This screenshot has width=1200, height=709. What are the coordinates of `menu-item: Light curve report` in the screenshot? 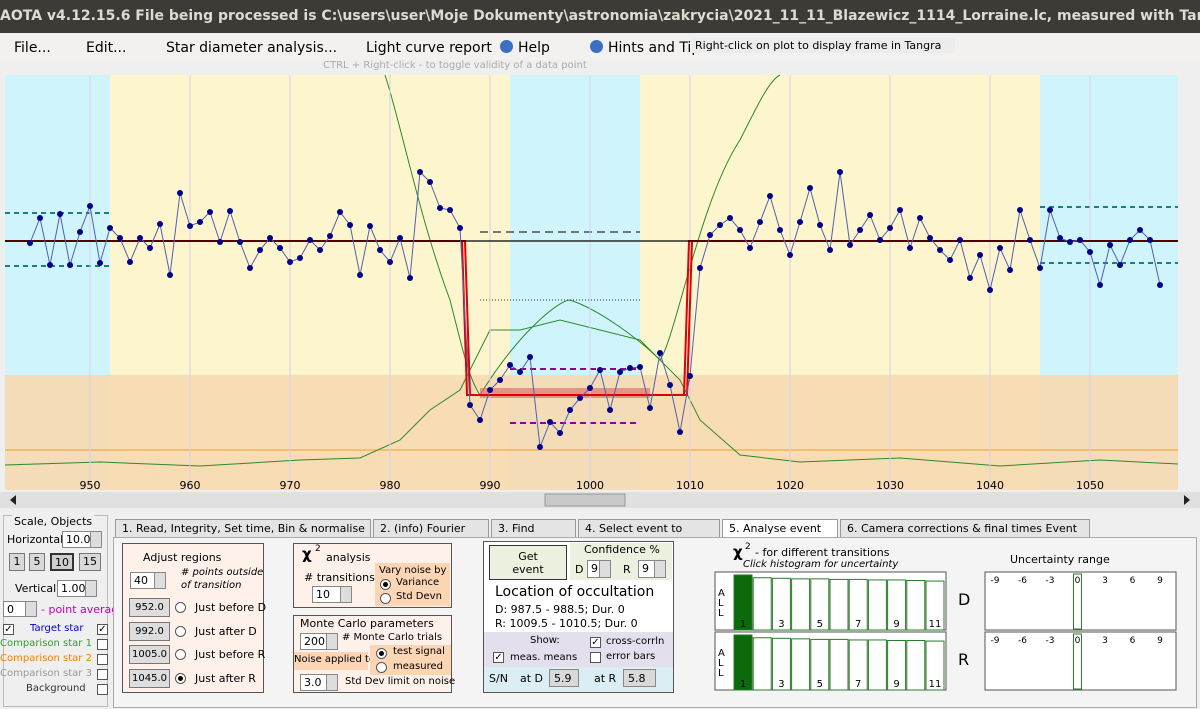 It's located at (429, 48).